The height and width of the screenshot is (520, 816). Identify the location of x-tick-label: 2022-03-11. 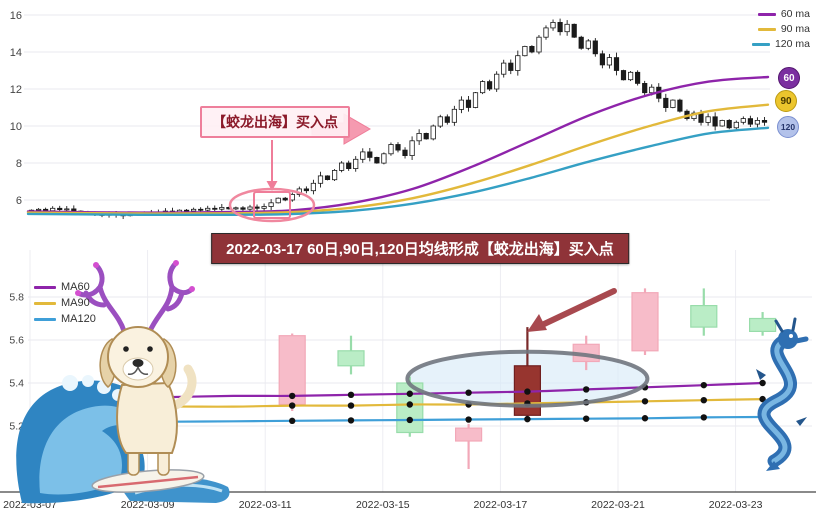
(265, 505).